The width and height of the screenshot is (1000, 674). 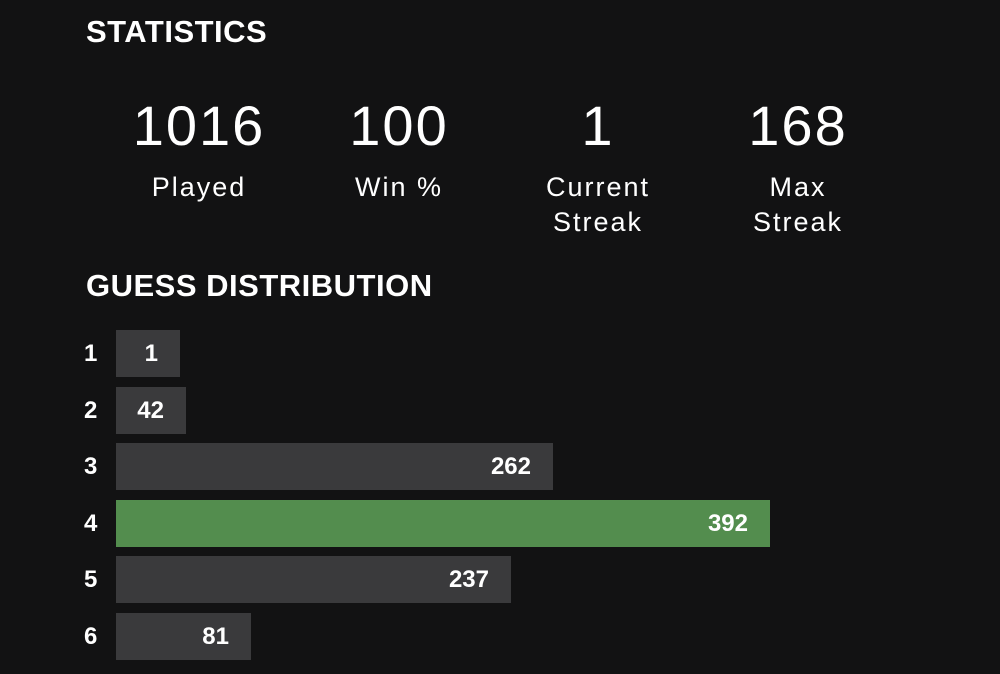 I want to click on guess-number: 3, so click(x=91, y=466).